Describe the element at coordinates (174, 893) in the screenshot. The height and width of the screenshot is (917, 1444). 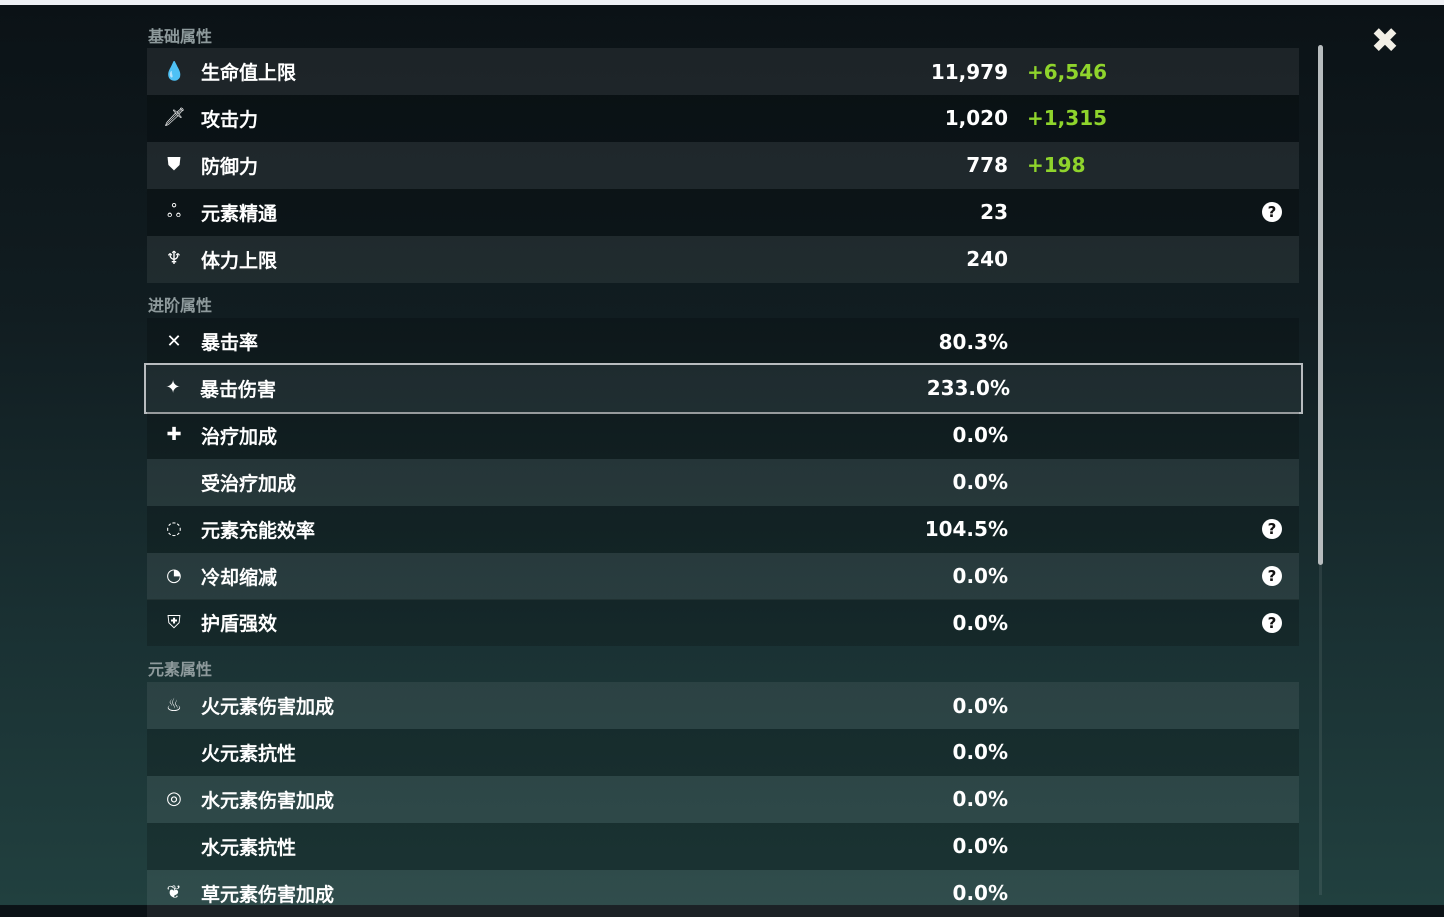
I see `dendro-icon: ❦` at that location.